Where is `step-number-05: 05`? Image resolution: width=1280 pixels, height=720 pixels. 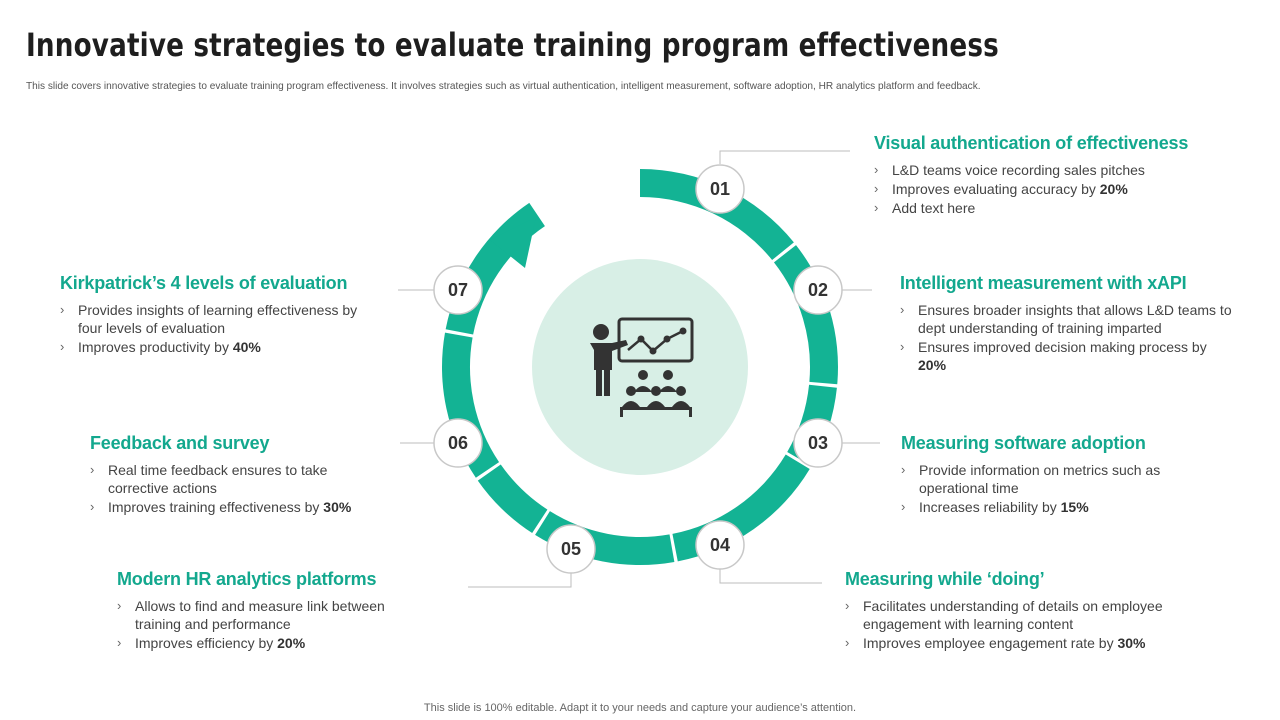 step-number-05: 05 is located at coordinates (571, 549).